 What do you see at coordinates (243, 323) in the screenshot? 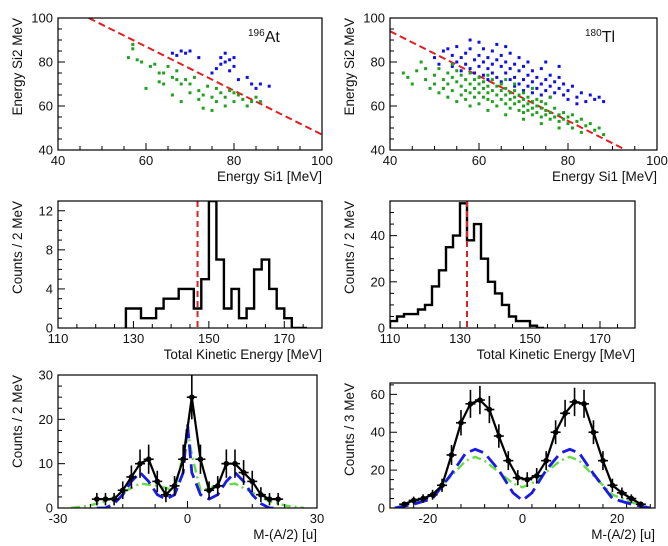
I see `histogram-bin` at bounding box center [243, 323].